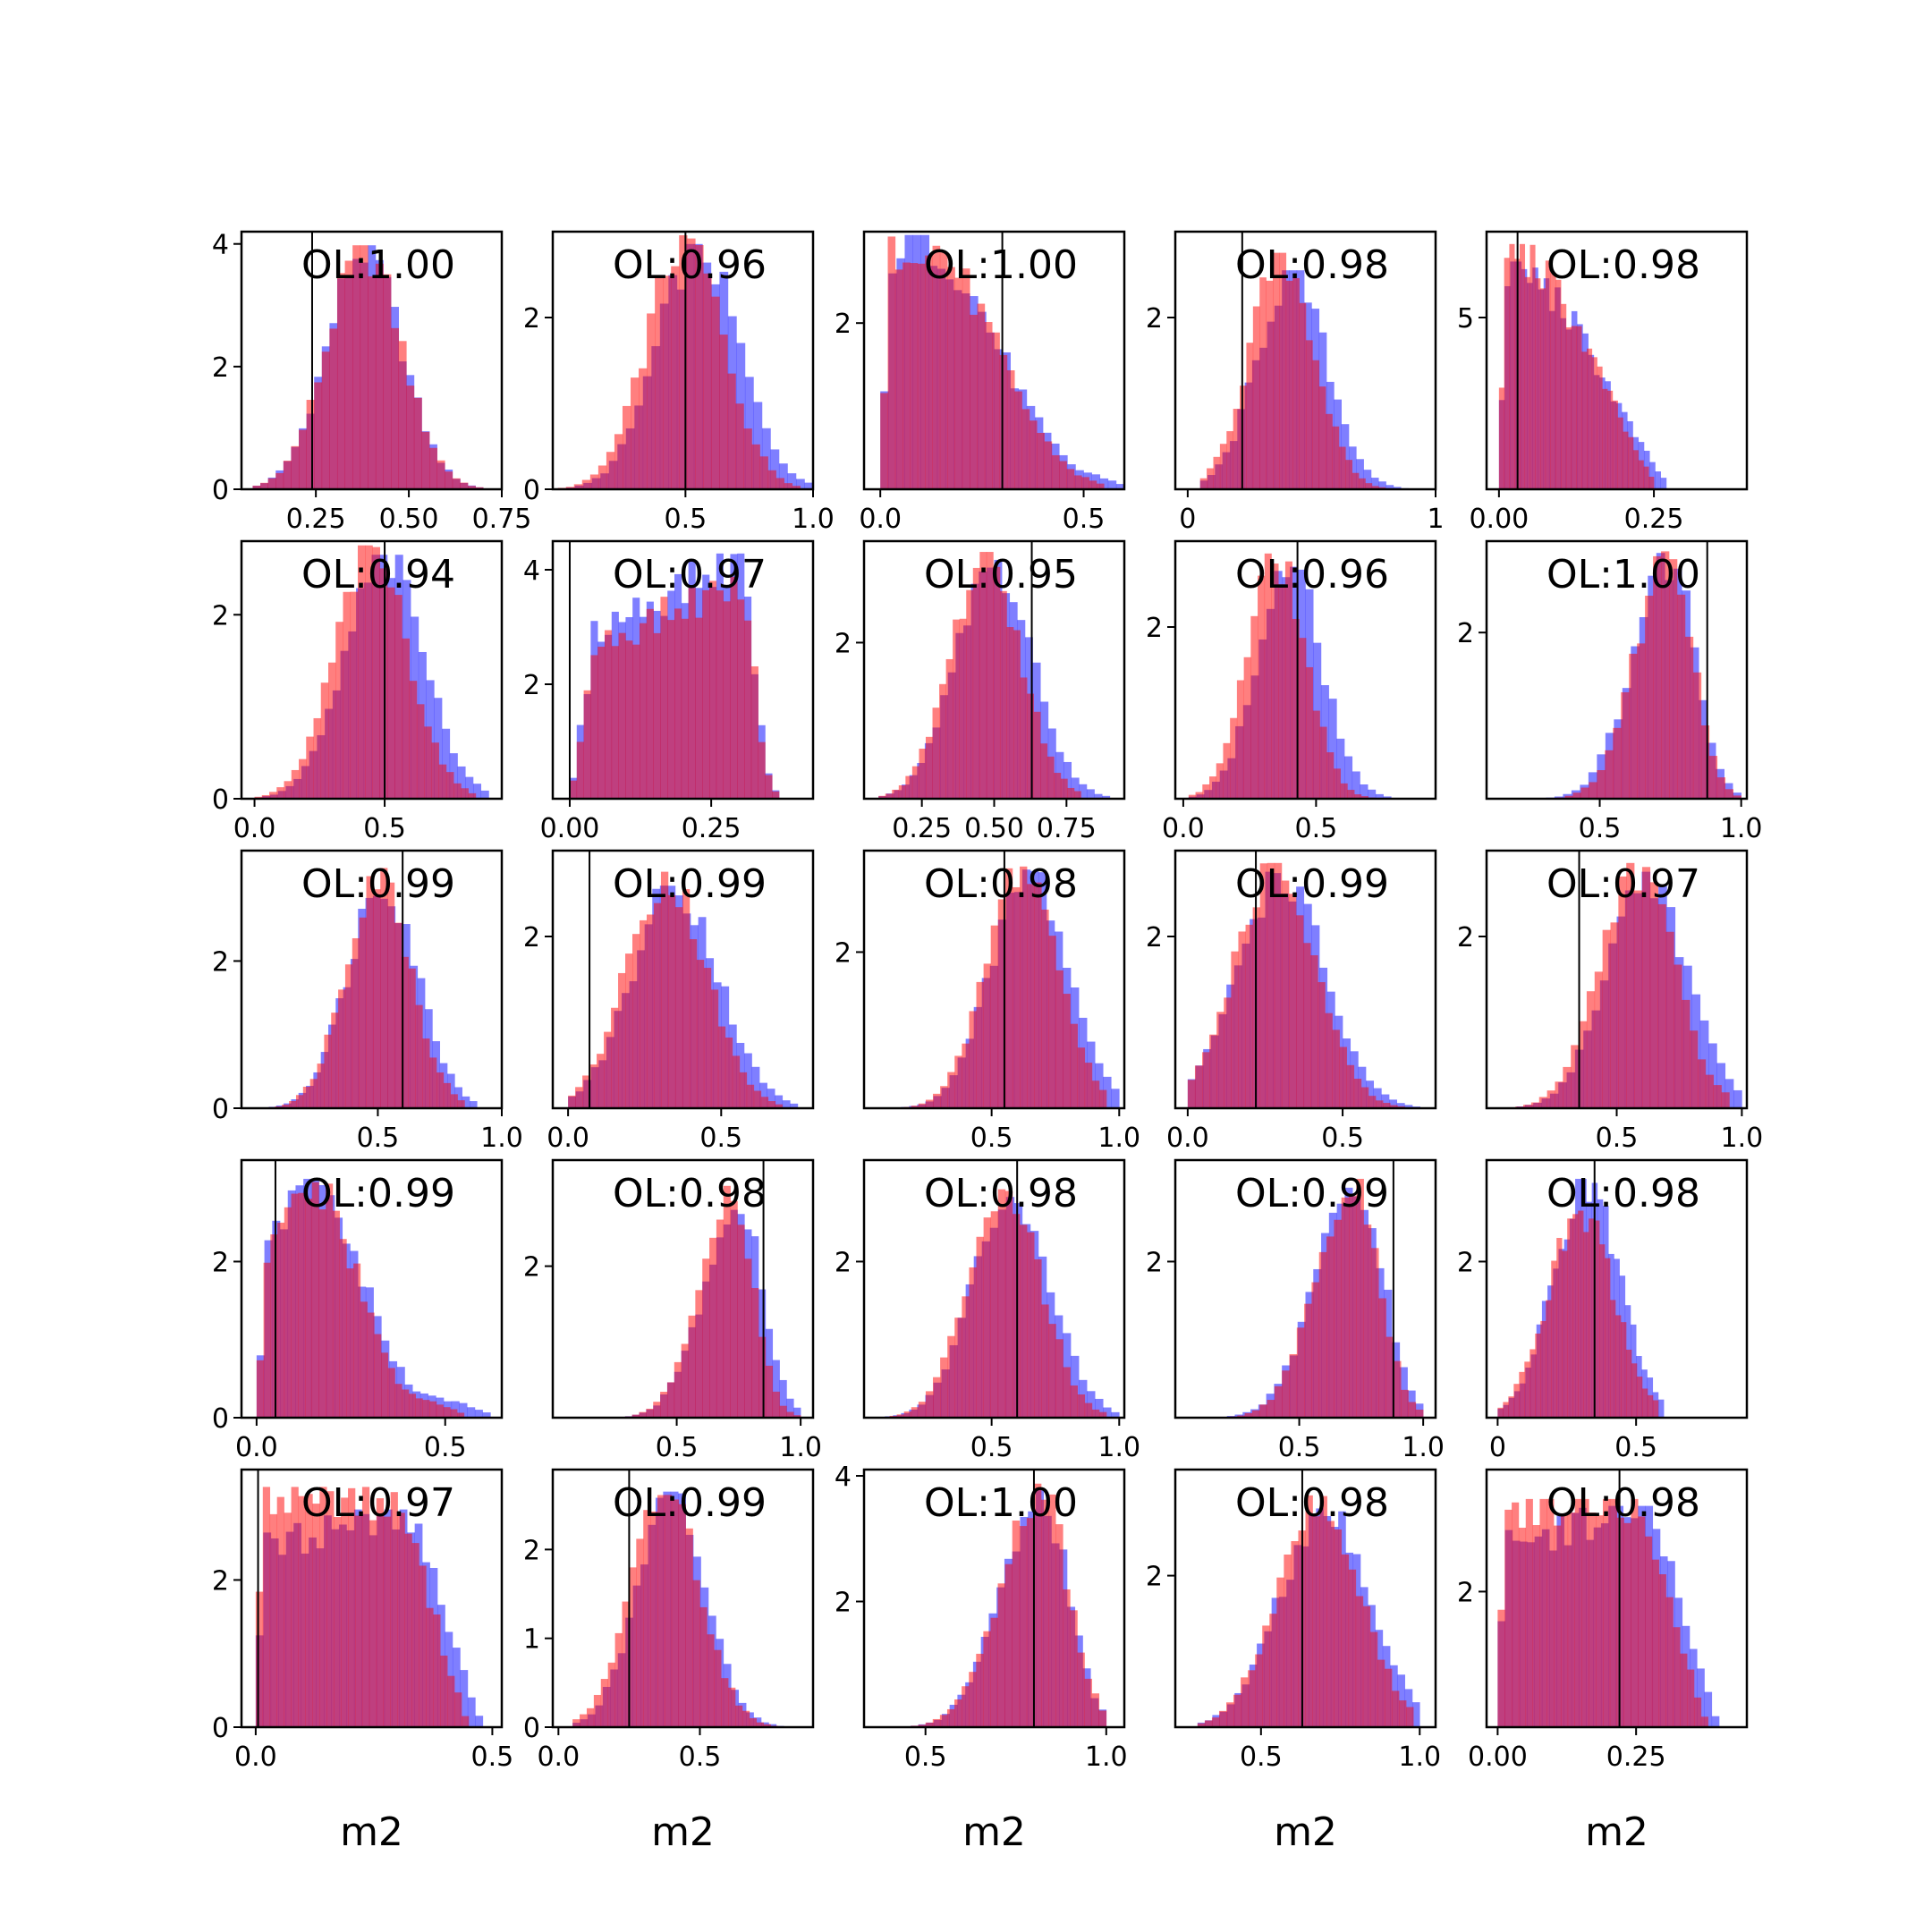 Image resolution: width=1932 pixels, height=1932 pixels. Describe the element at coordinates (980, 382) in the screenshot. I see `subplot-1-3: 2 0.0 0.5 OL:1.00` at that location.